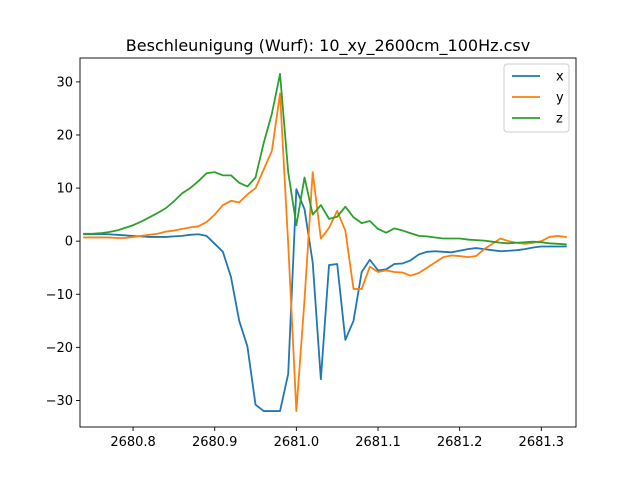  Describe the element at coordinates (59, 401) in the screenshot. I see `y-tick-label: −30` at that location.